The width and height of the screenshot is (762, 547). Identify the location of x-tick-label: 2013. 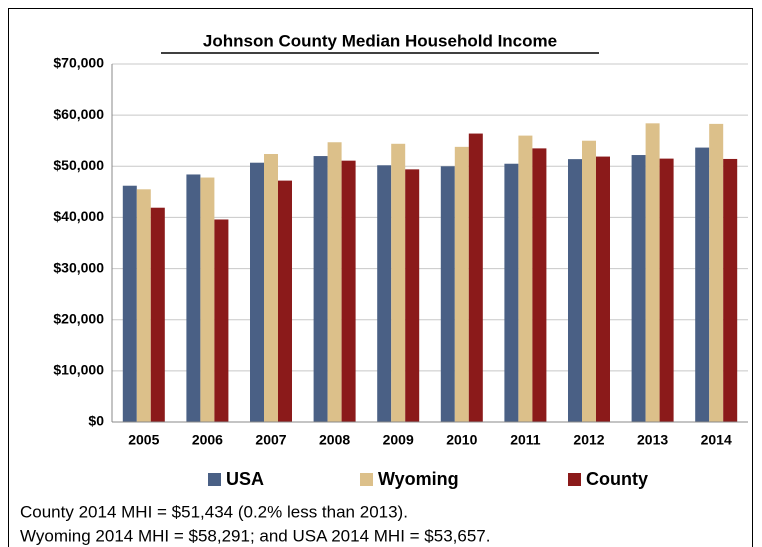
(652, 440).